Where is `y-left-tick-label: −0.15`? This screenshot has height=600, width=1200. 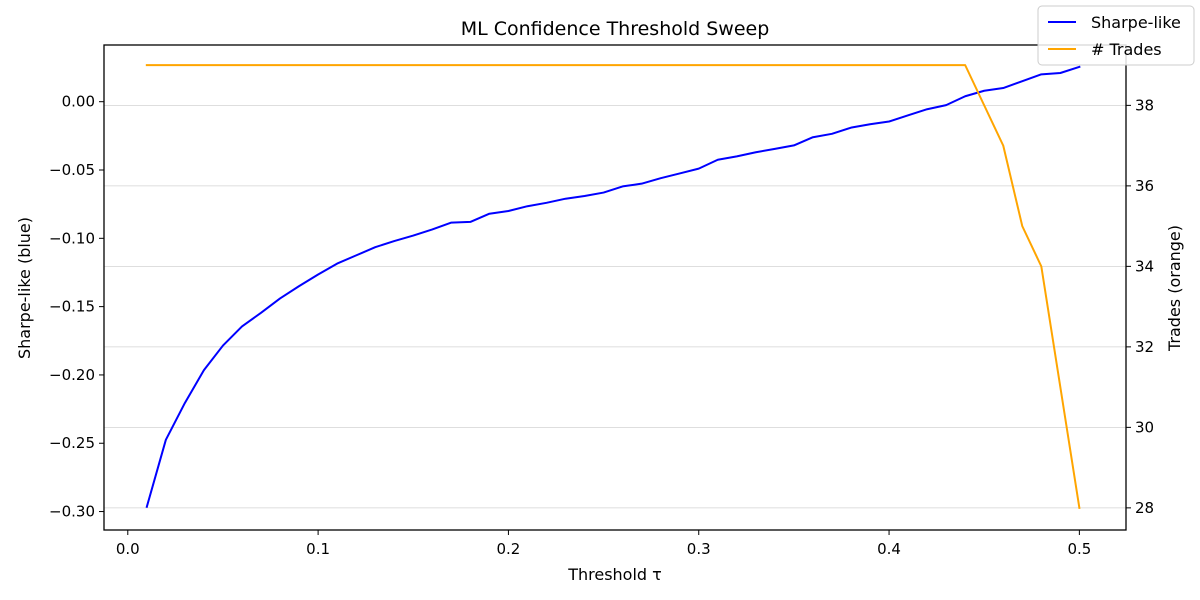 y-left-tick-label: −0.15 is located at coordinates (72, 307).